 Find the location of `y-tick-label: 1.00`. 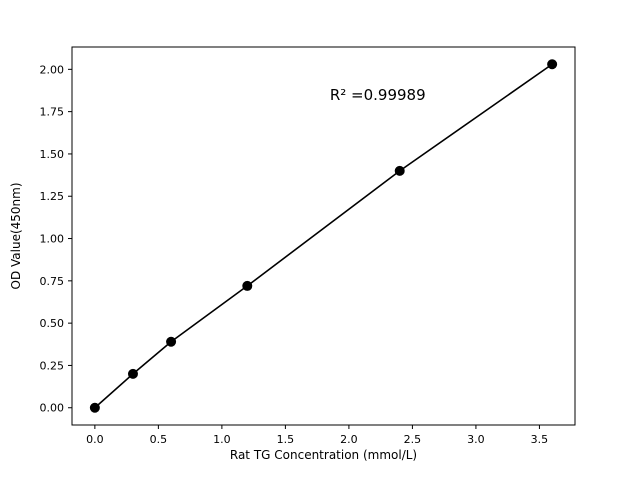

y-tick-label: 1.00 is located at coordinates (52, 239).